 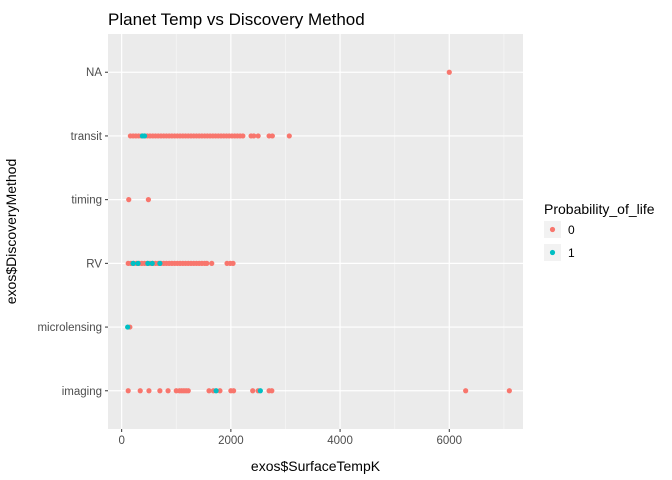 I want to click on x-axis-ticks: 0 2000 4000 6000, so click(x=290, y=438).